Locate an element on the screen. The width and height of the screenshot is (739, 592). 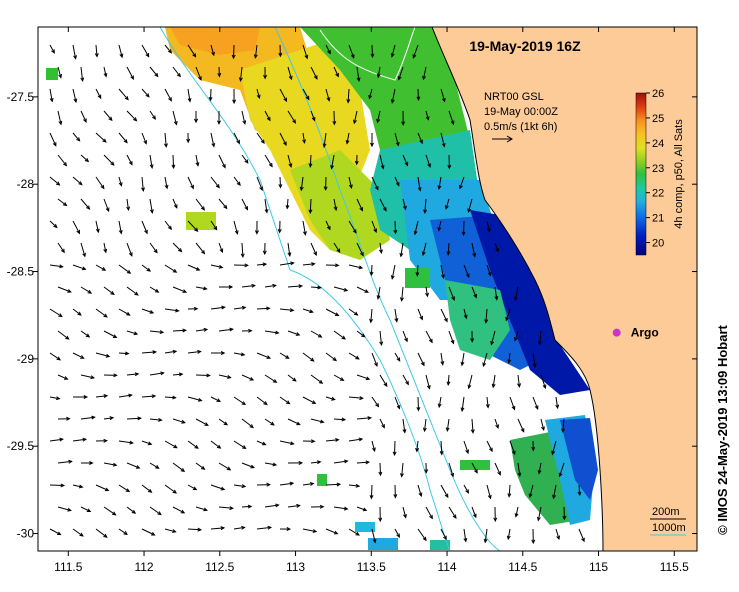
current-legend: NRT00 GSL 19-May 00:00Z 0.5m/s (1kt 6h) is located at coordinates (521, 117).